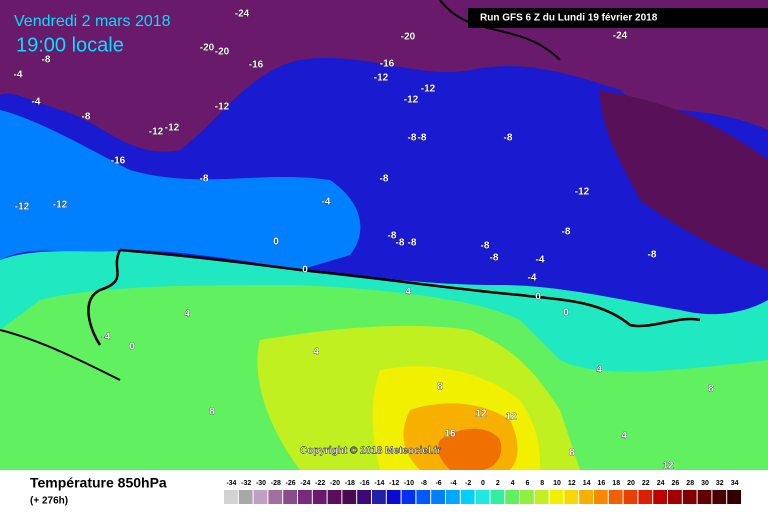 Image resolution: width=768 pixels, height=512 pixels. I want to click on cold-zone-east, so click(684, 180).